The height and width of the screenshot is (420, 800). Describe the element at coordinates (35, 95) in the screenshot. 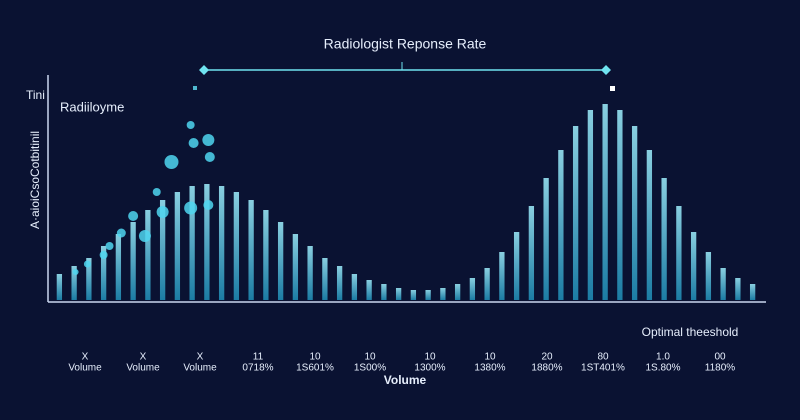

I see `y-unit: Tini` at that location.